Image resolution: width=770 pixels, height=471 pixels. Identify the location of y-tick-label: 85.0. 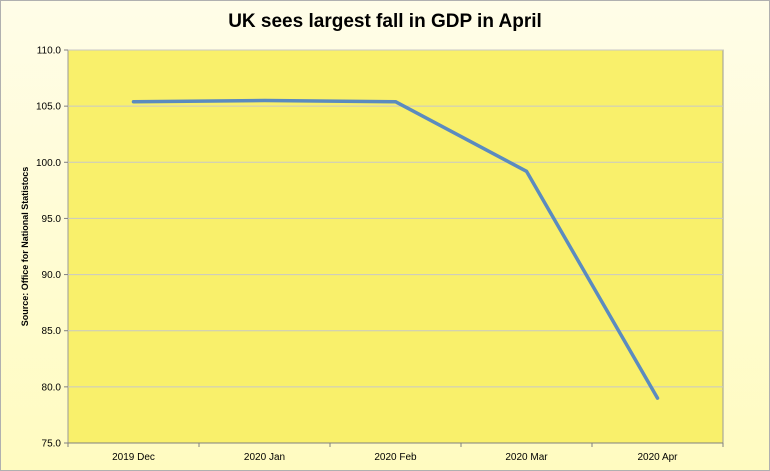
(52, 331).